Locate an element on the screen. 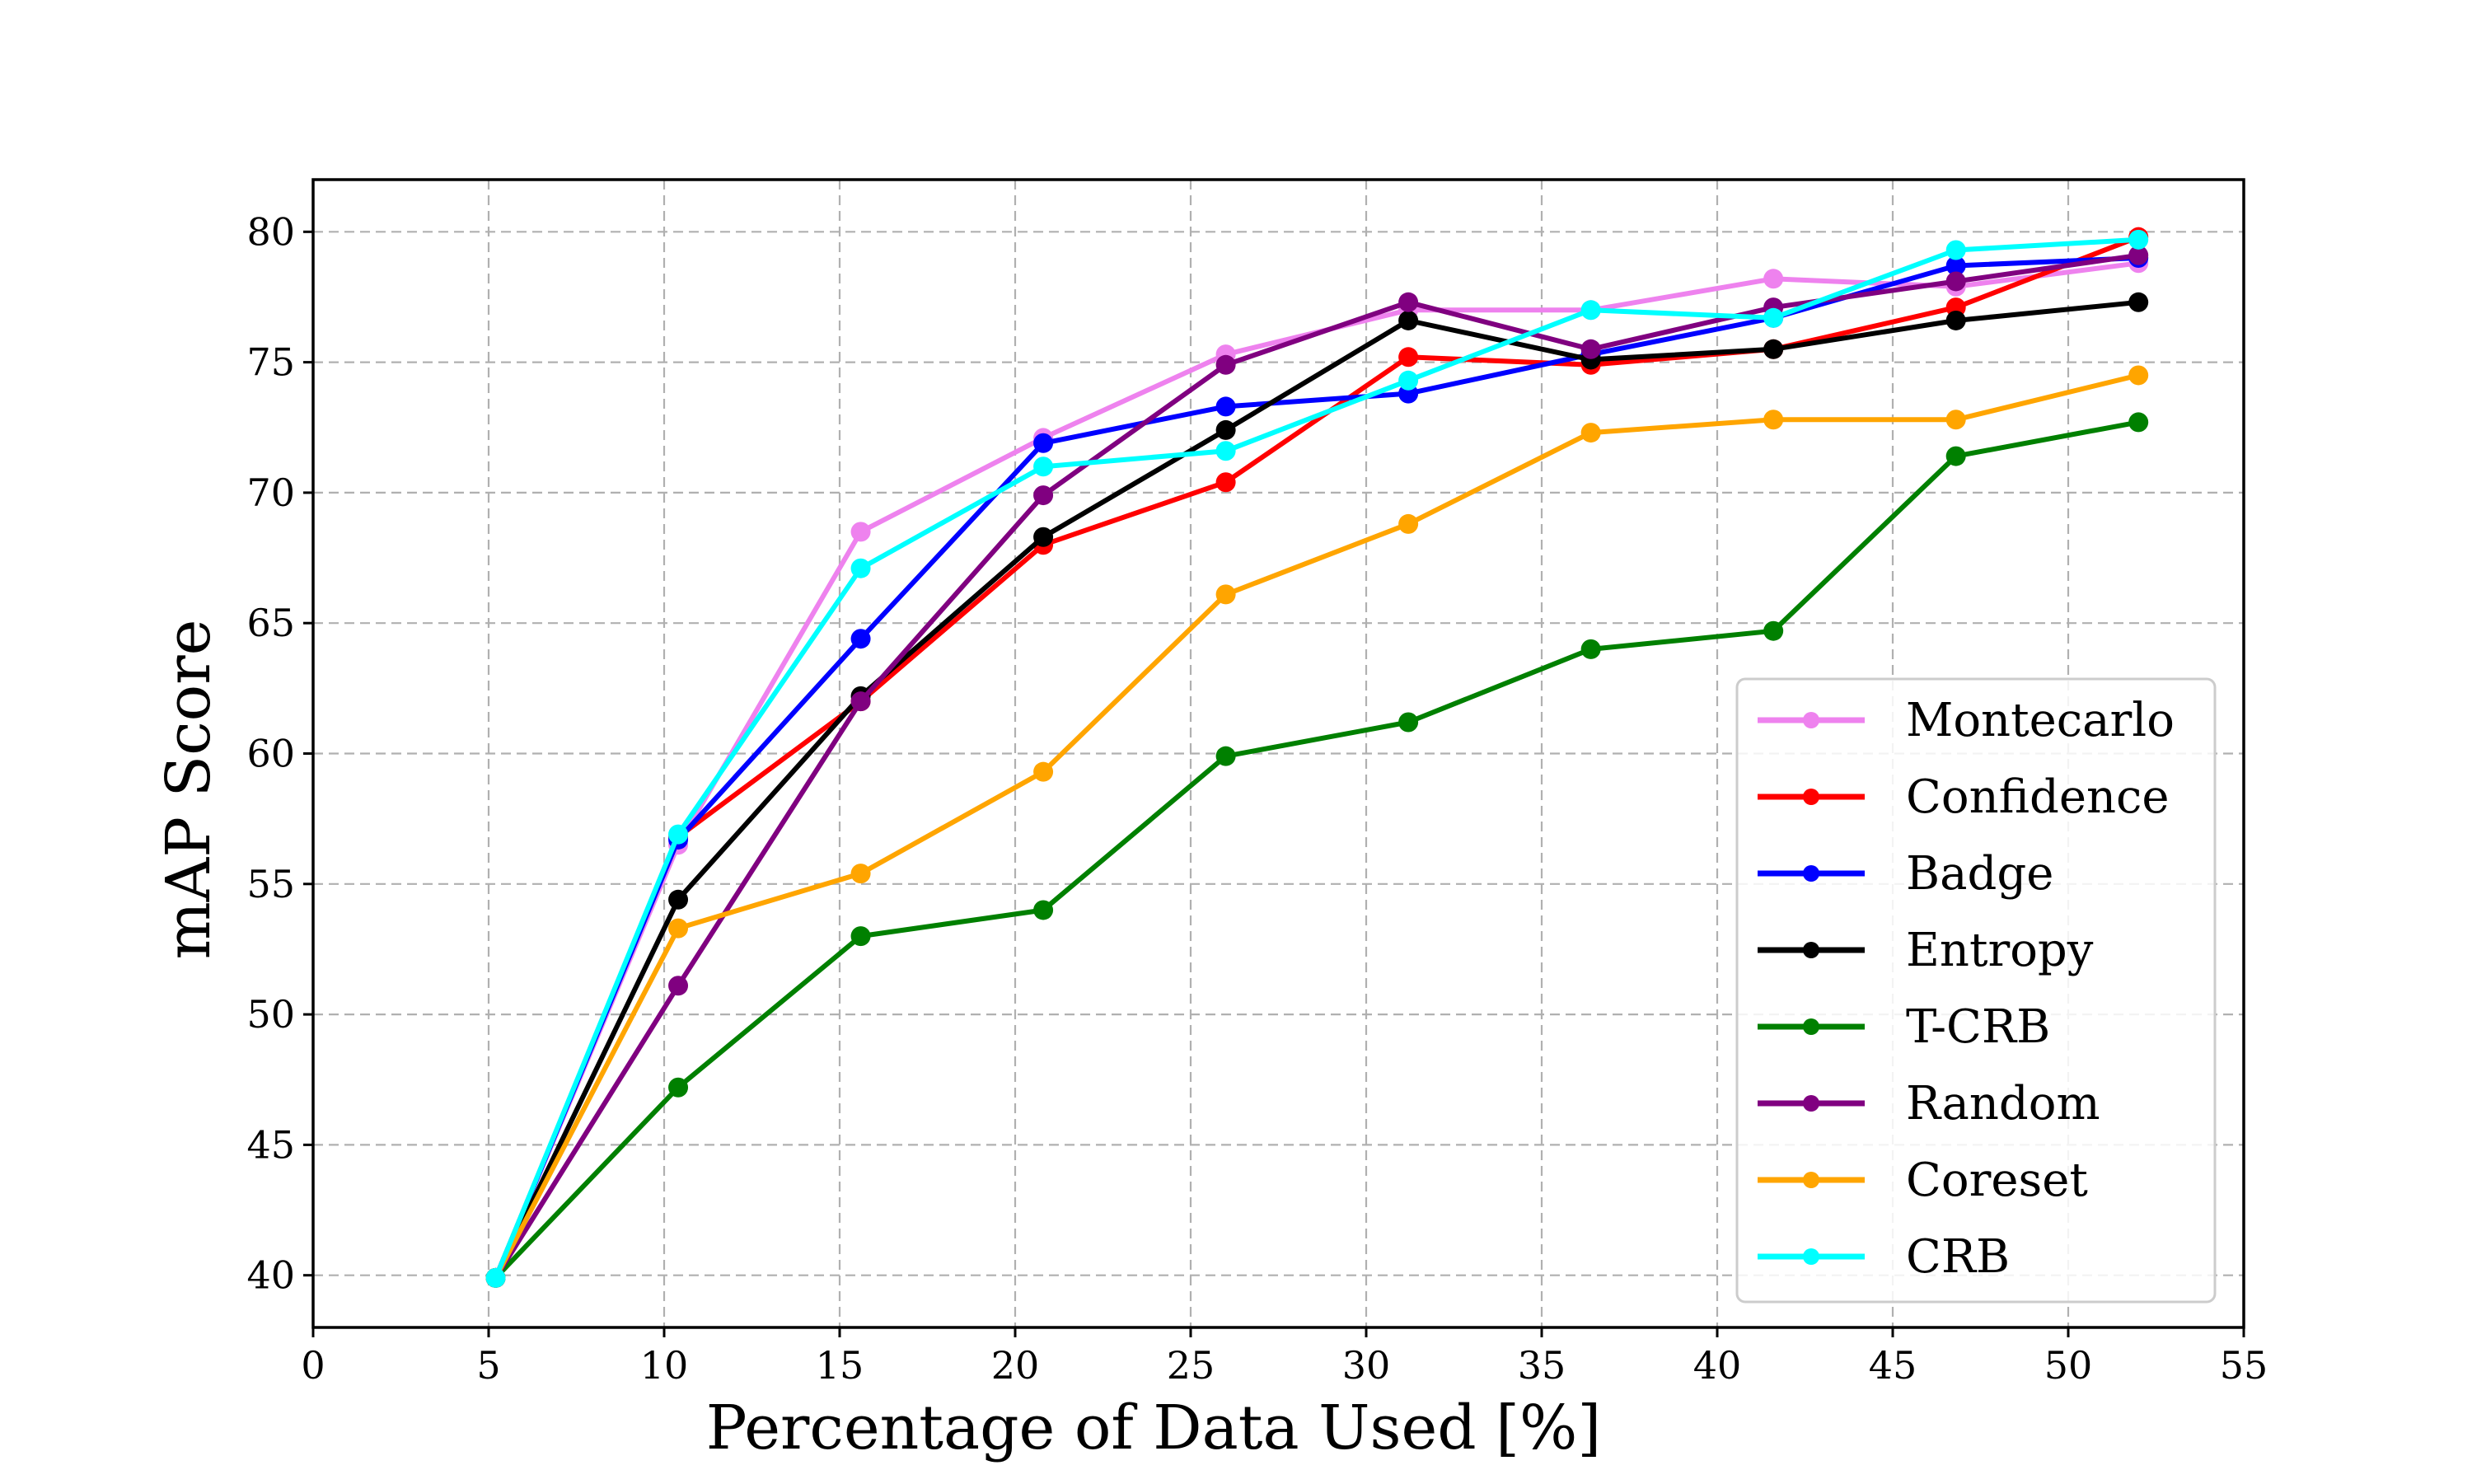  legend-label: Montecarlo is located at coordinates (2040, 721).